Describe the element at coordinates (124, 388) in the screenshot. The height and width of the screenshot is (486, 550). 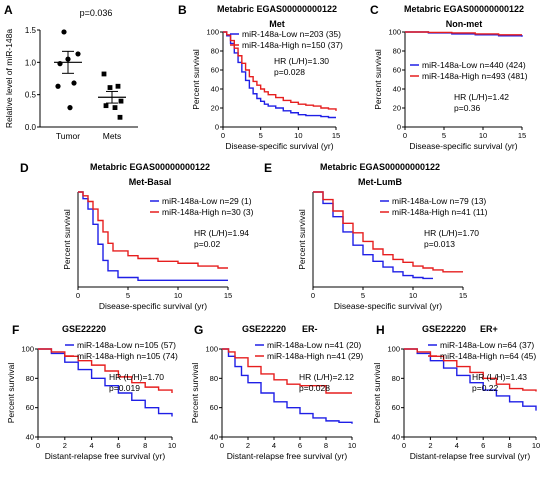
I see `p-value: p=0.019` at that location.